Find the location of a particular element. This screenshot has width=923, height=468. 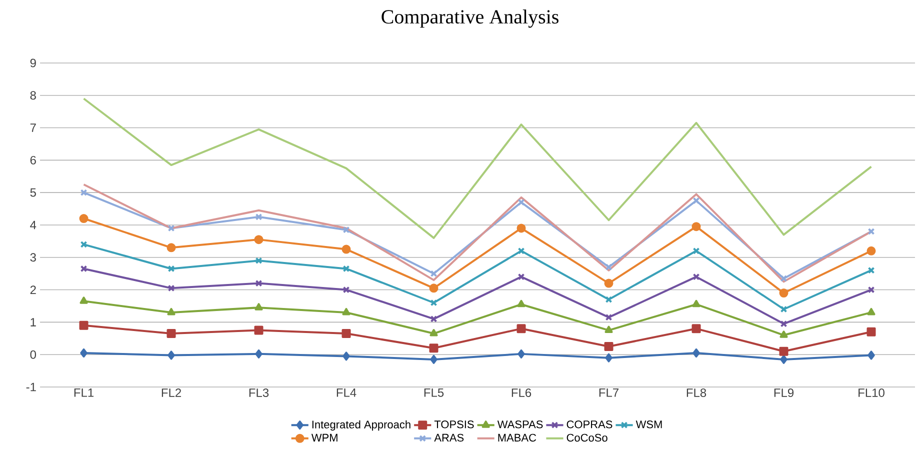

legend-label: COPRAS is located at coordinates (589, 424).